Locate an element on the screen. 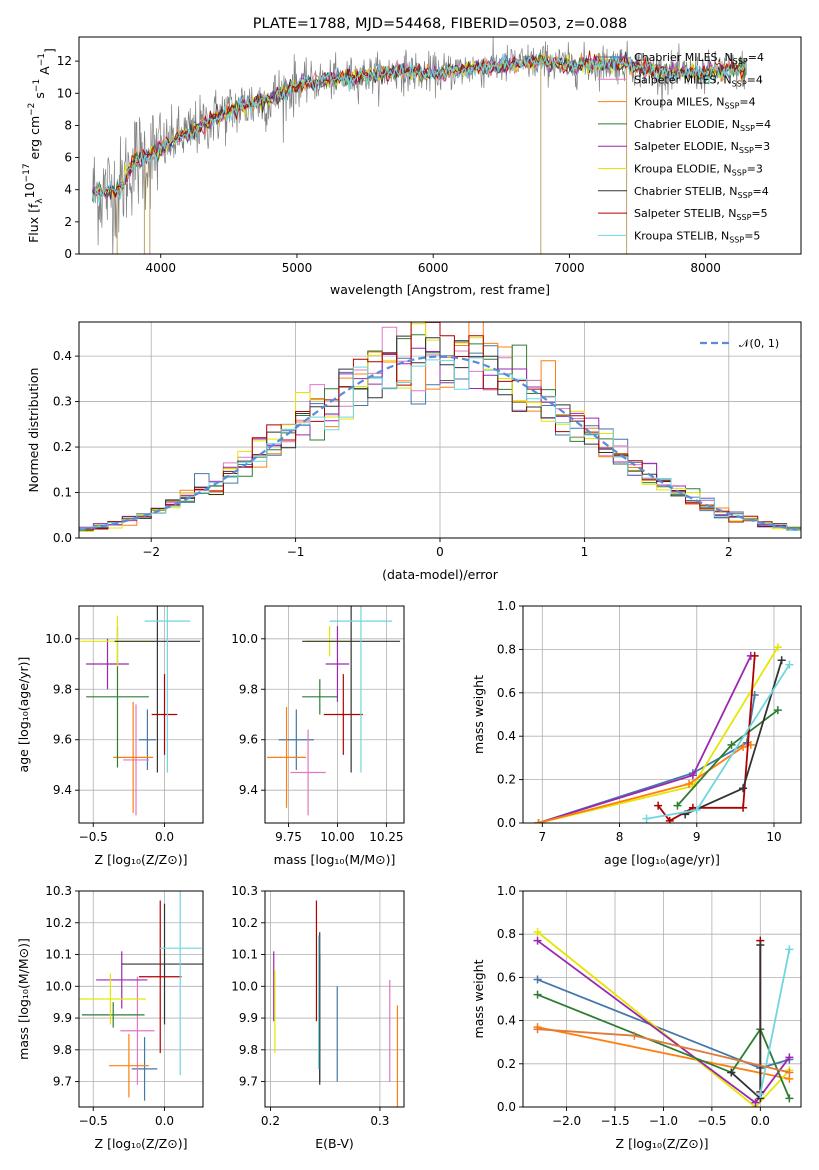 This screenshot has width=819, height=1170. y-tick-label: 0.1 is located at coordinates (62, 493).